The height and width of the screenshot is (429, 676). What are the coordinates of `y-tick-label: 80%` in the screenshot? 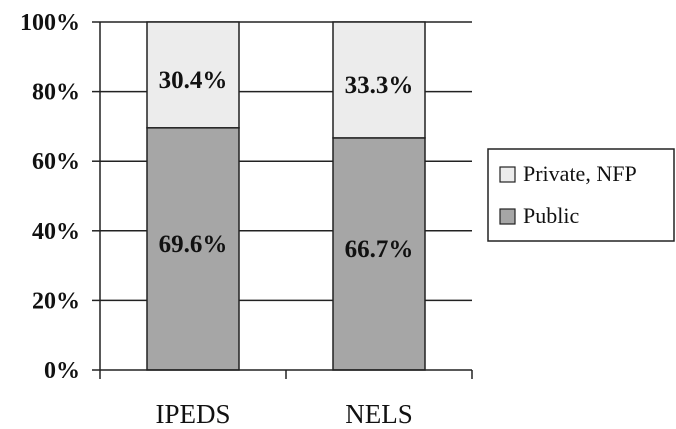 It's located at (56, 93).